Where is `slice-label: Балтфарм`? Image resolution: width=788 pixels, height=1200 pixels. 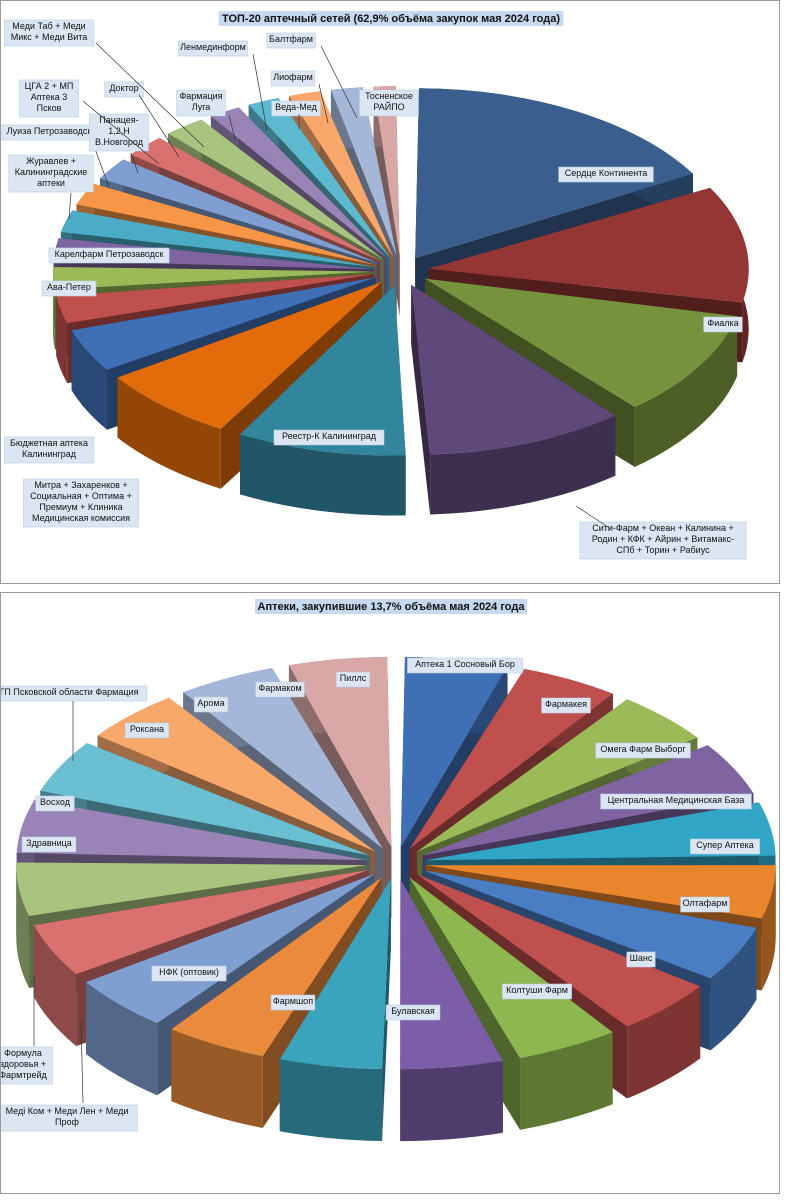 slice-label: Балтфарм is located at coordinates (291, 40).